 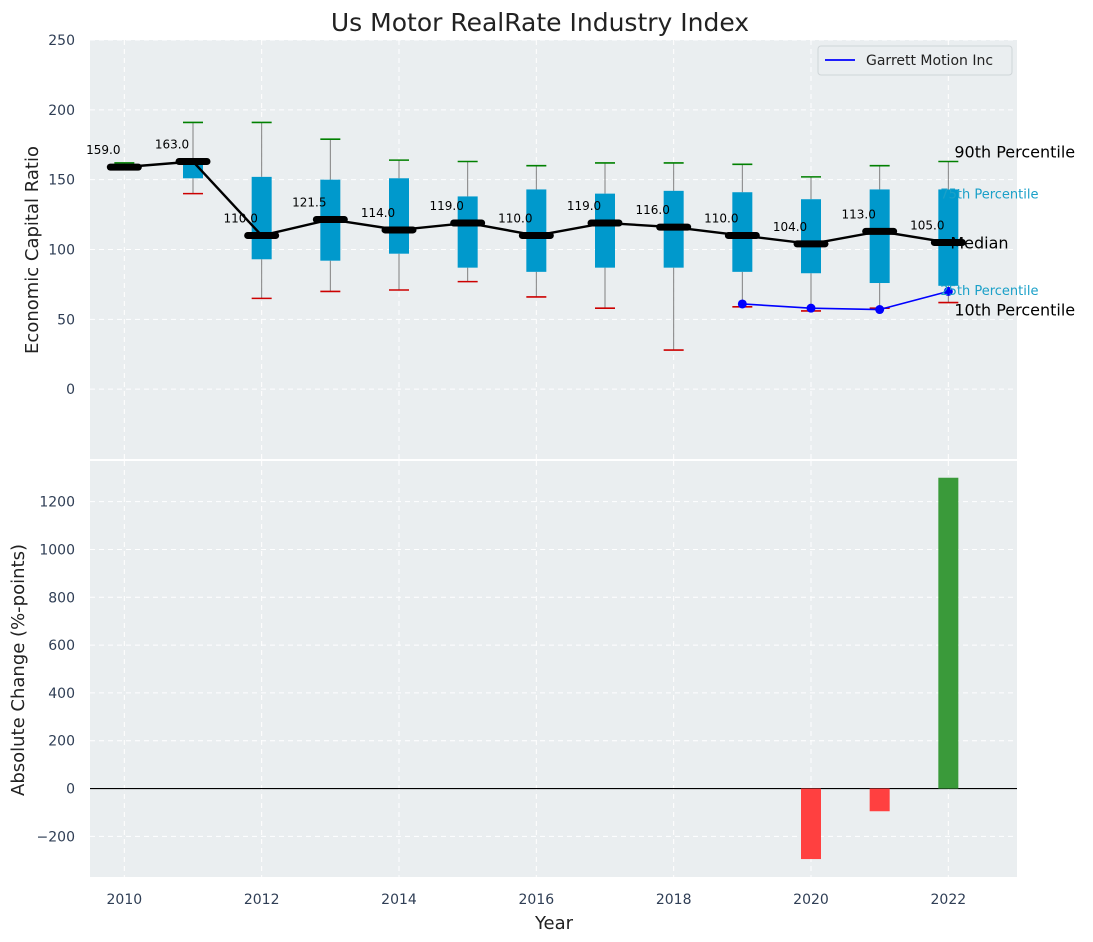 I want to click on median-value-label: 121.5, so click(x=309, y=202).